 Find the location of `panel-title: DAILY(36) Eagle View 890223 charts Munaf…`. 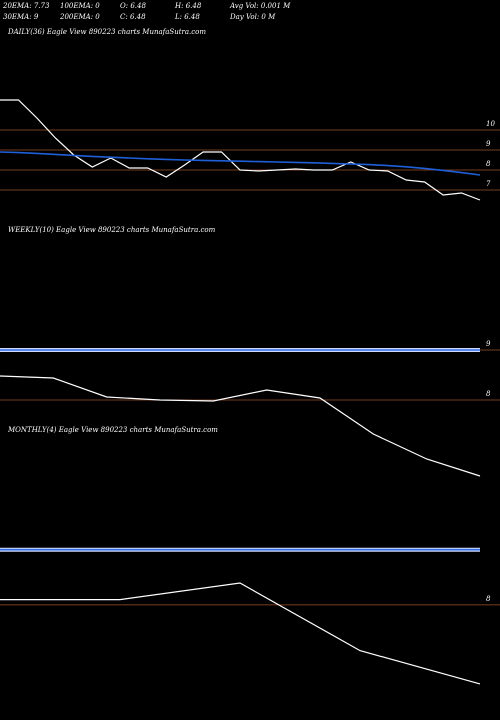

panel-title: DAILY(36) Eagle View 890223 charts Munaf… is located at coordinates (106, 32).